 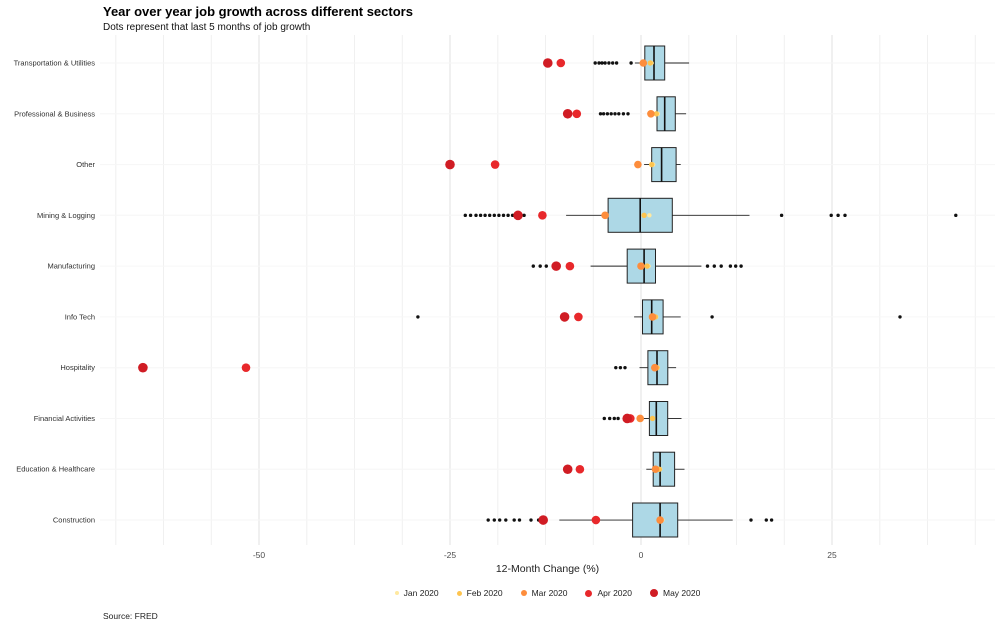 I want to click on x-tick-label: 25, so click(x=832, y=555).